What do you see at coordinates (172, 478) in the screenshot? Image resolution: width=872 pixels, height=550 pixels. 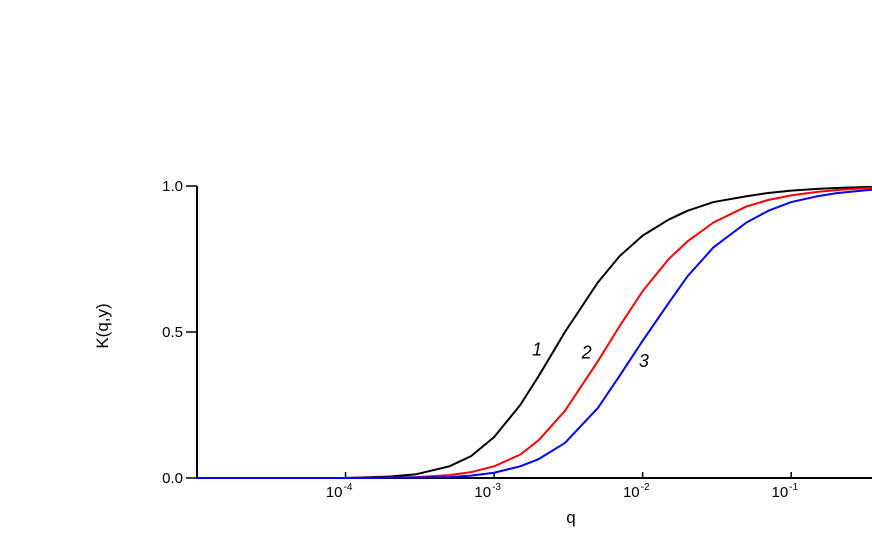 I see `y-tick-label: 0.0` at bounding box center [172, 478].